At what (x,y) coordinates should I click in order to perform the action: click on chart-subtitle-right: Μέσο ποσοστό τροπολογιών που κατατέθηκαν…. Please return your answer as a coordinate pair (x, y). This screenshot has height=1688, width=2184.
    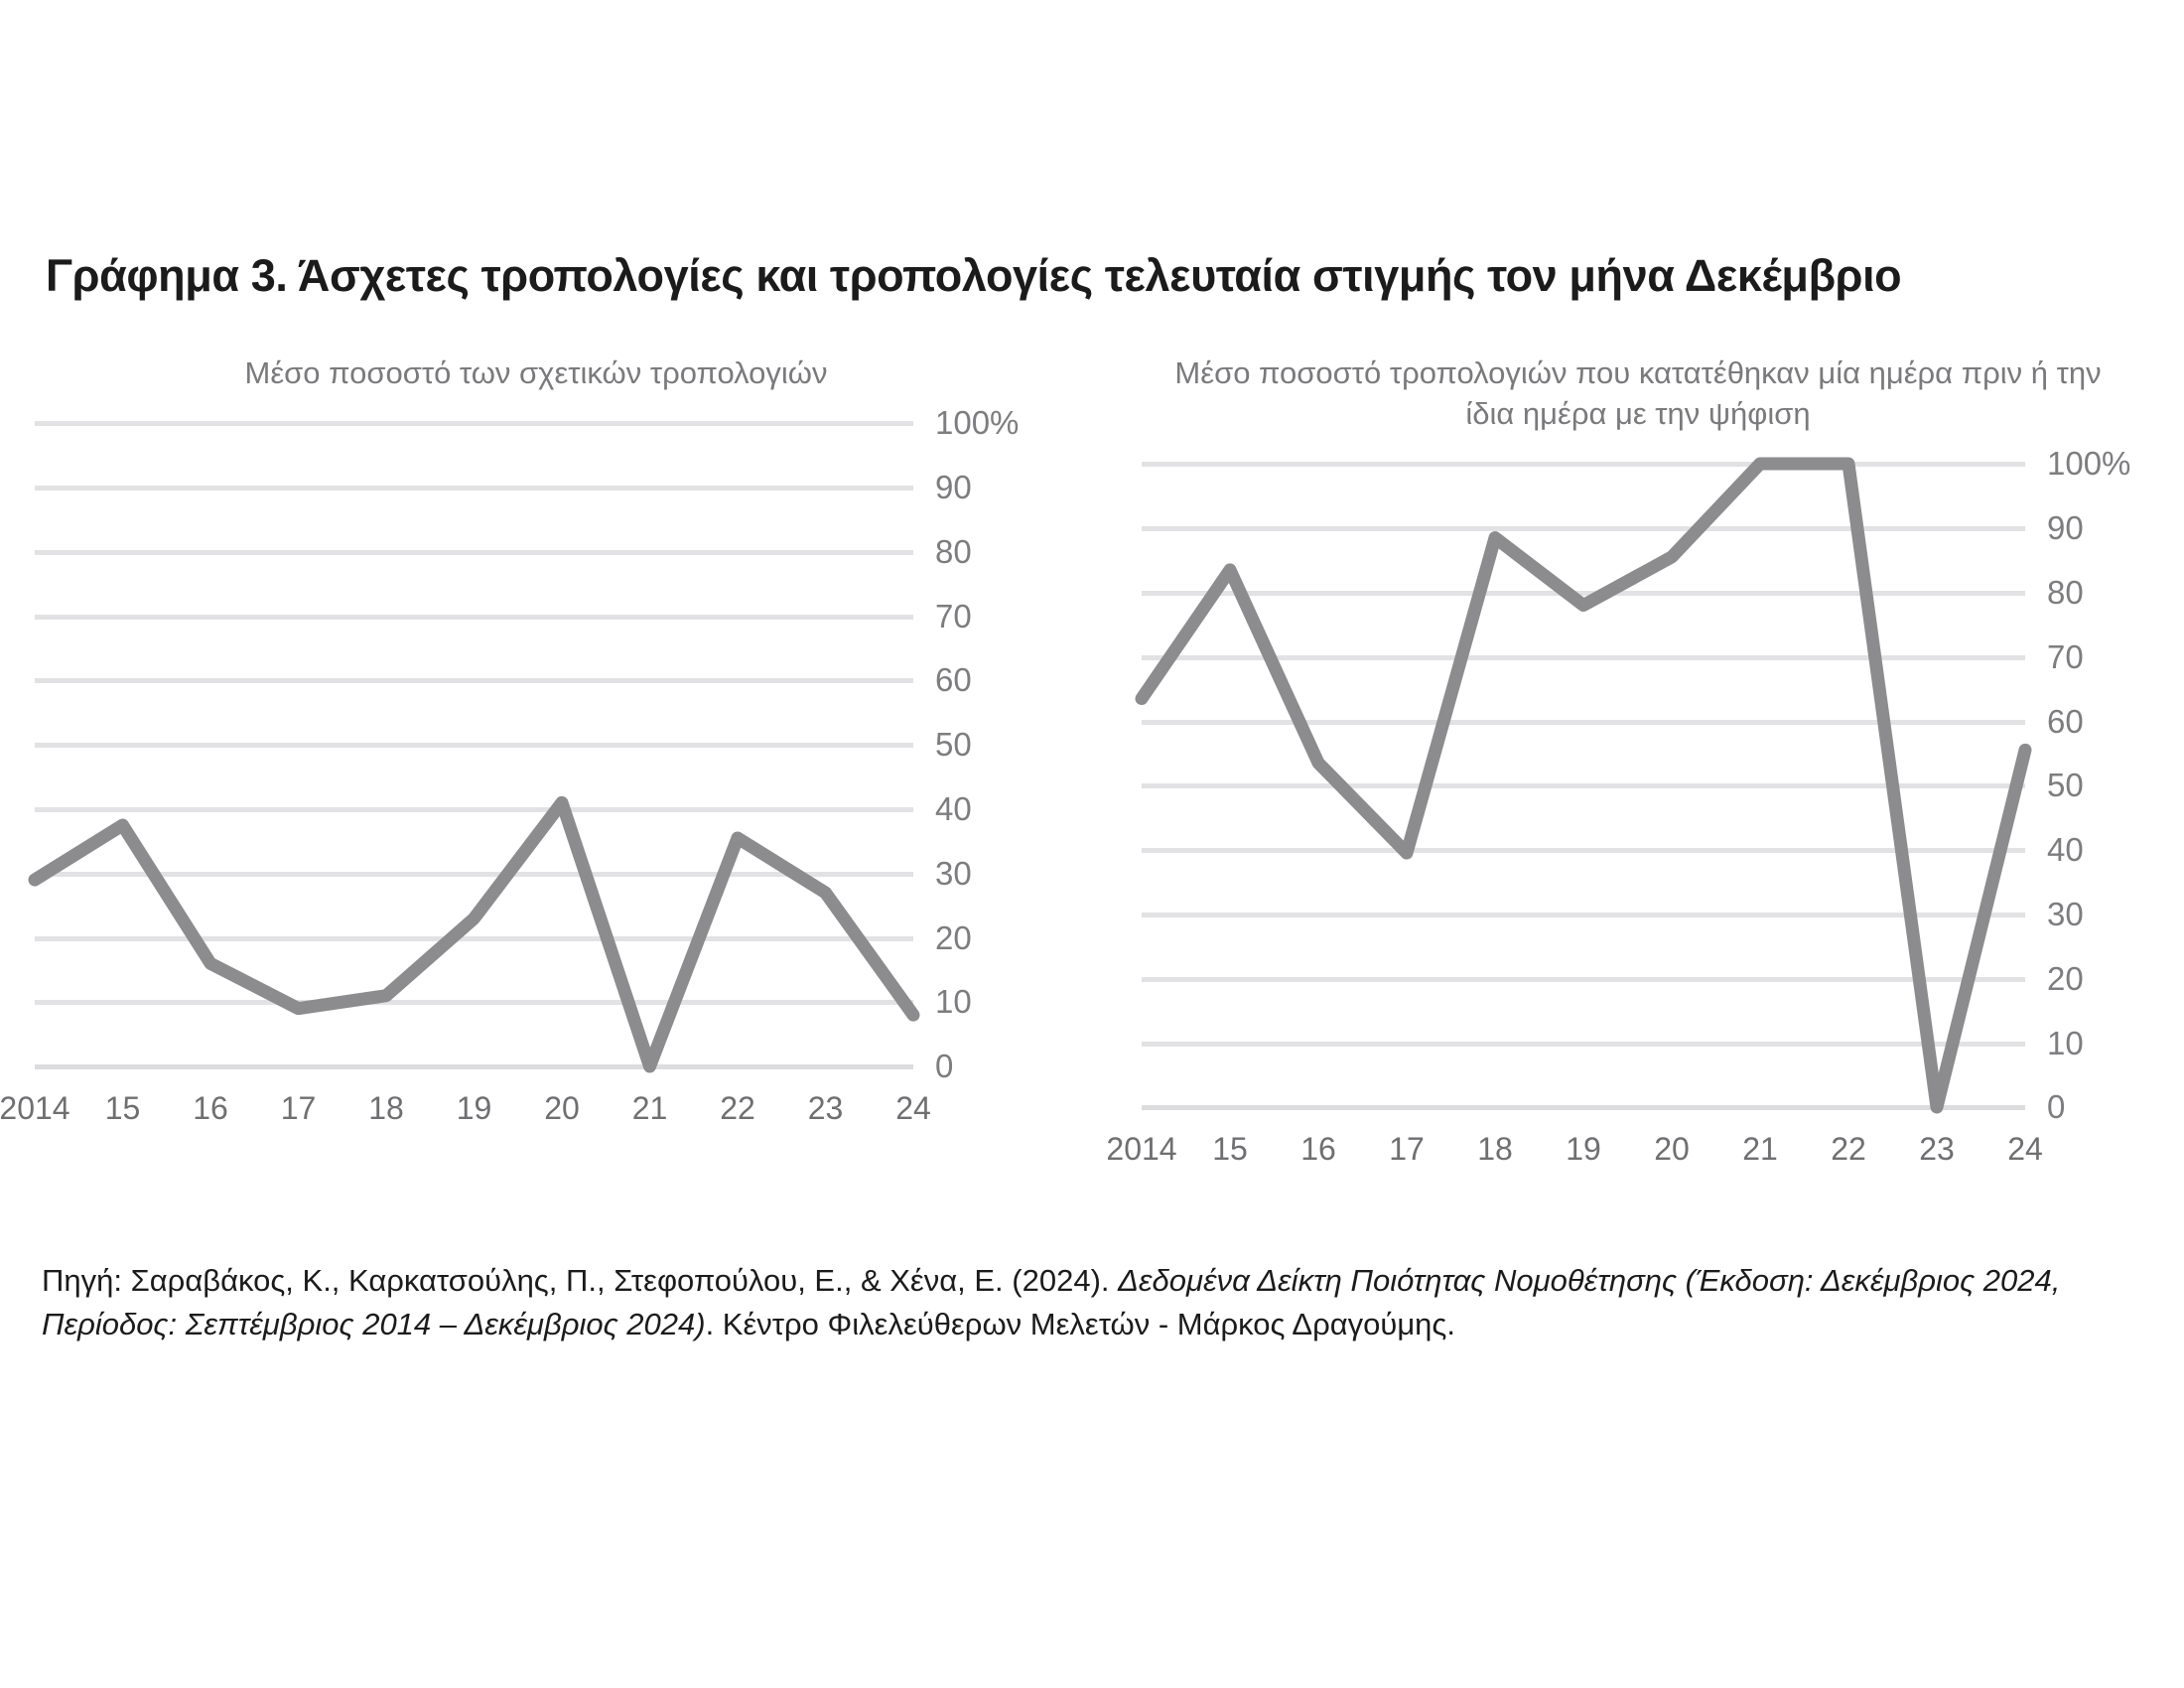
    Looking at the image, I should click on (1638, 393).